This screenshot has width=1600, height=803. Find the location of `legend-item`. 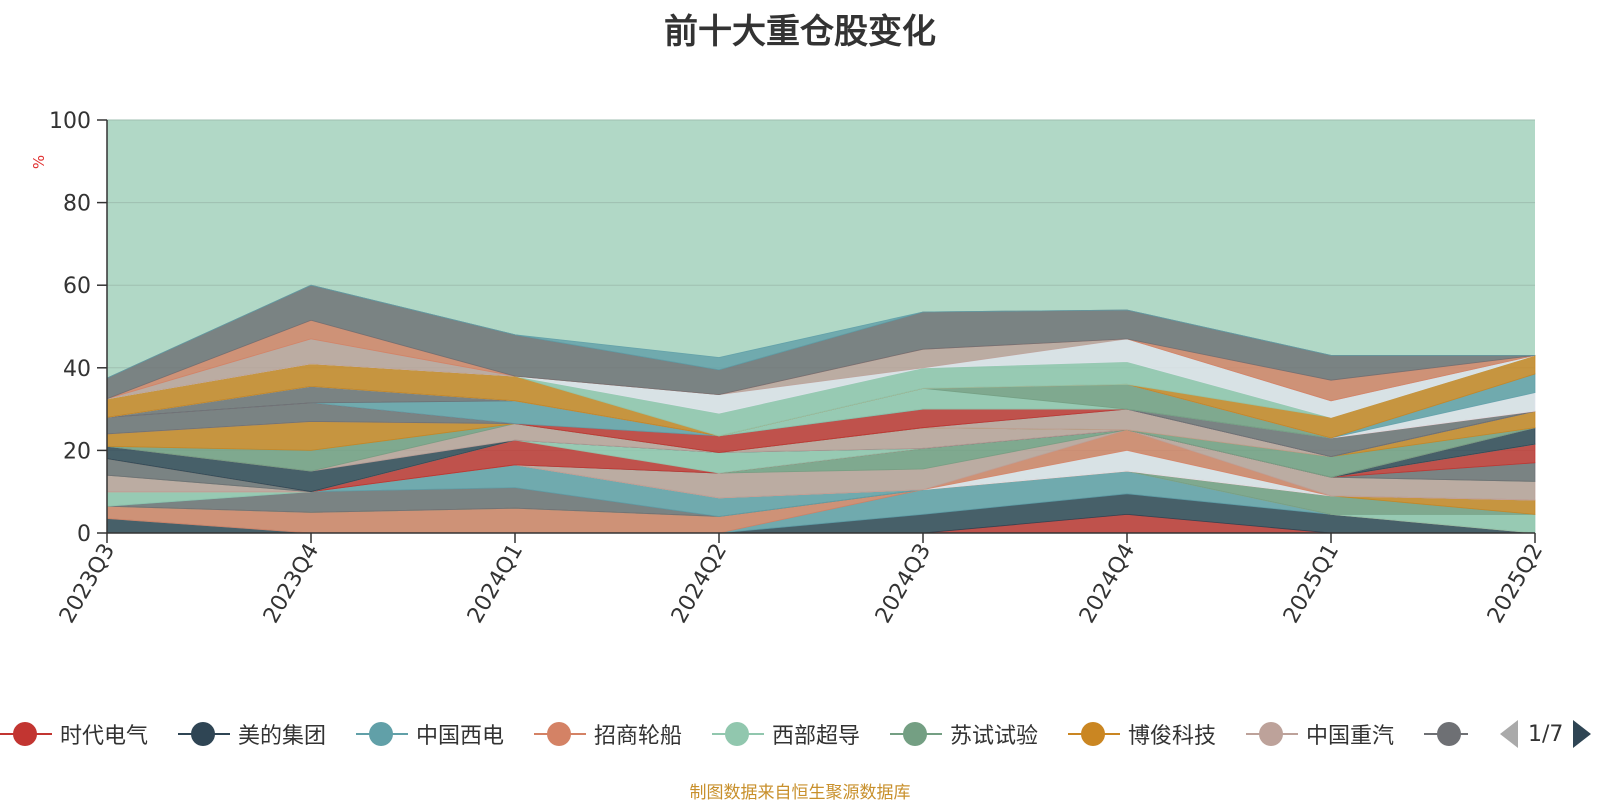

legend-item is located at coordinates (1446, 734).